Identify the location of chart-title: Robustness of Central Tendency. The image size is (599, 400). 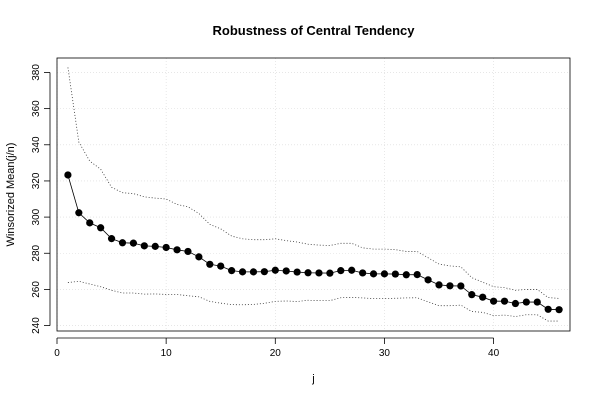
(313, 30).